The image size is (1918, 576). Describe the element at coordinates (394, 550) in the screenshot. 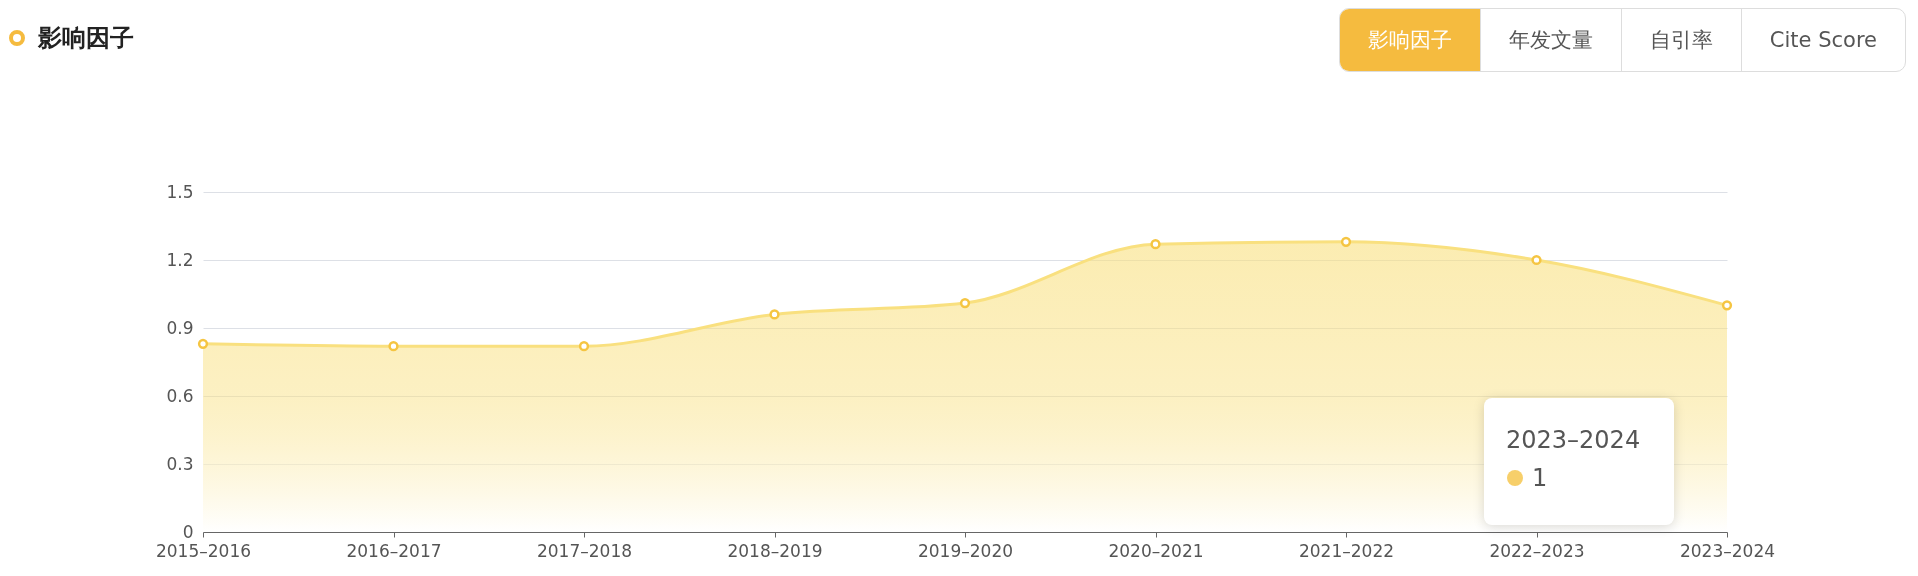

I see `x-tick-label: 2016–2017` at that location.